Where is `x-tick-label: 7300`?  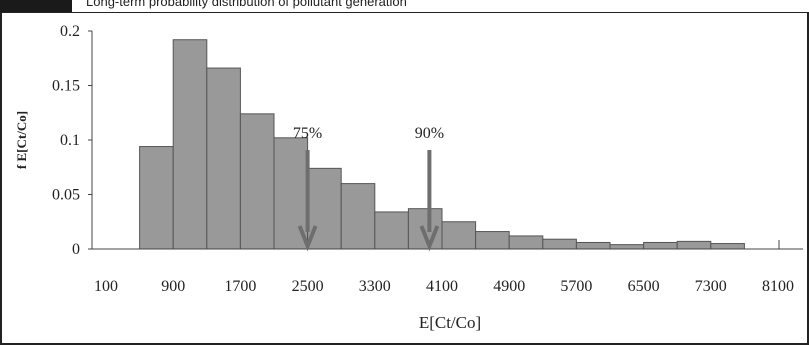 x-tick-label: 7300 is located at coordinates (711, 286).